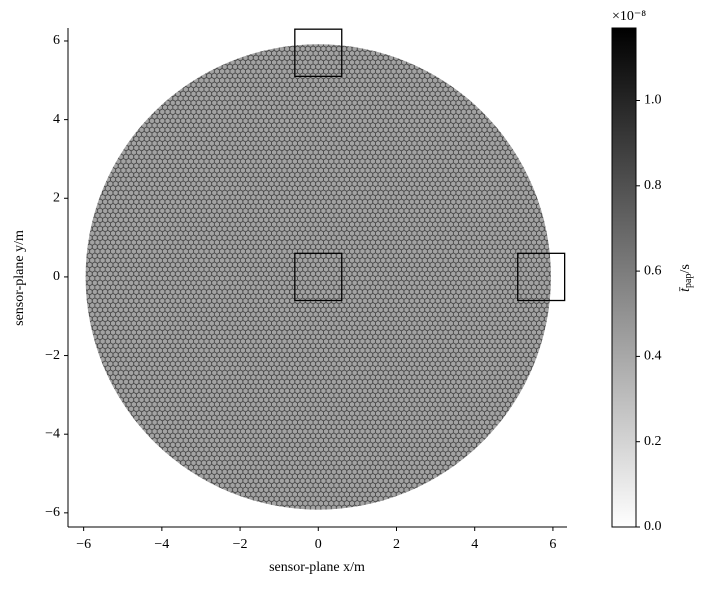  What do you see at coordinates (161, 544) in the screenshot?
I see `x-tick-label: −4` at bounding box center [161, 544].